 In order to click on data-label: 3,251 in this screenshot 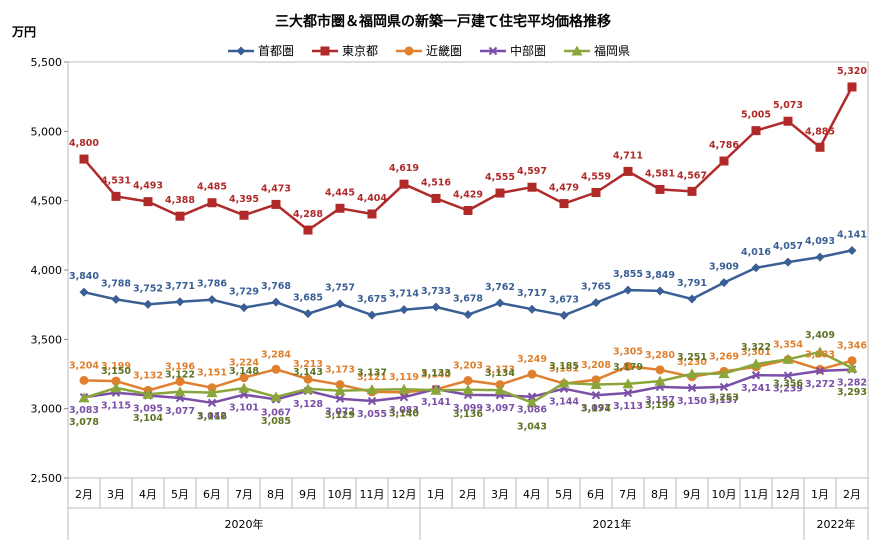, I will do `click(692, 357)`.